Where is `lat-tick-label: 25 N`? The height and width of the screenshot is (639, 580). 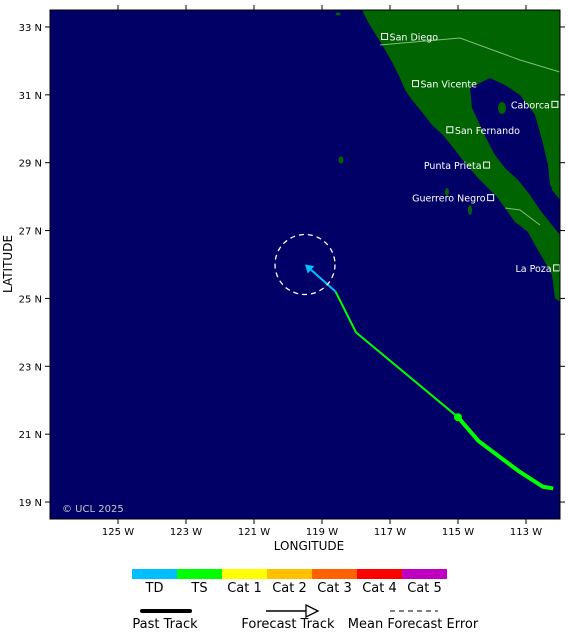
lat-tick-label: 25 N is located at coordinates (30, 299).